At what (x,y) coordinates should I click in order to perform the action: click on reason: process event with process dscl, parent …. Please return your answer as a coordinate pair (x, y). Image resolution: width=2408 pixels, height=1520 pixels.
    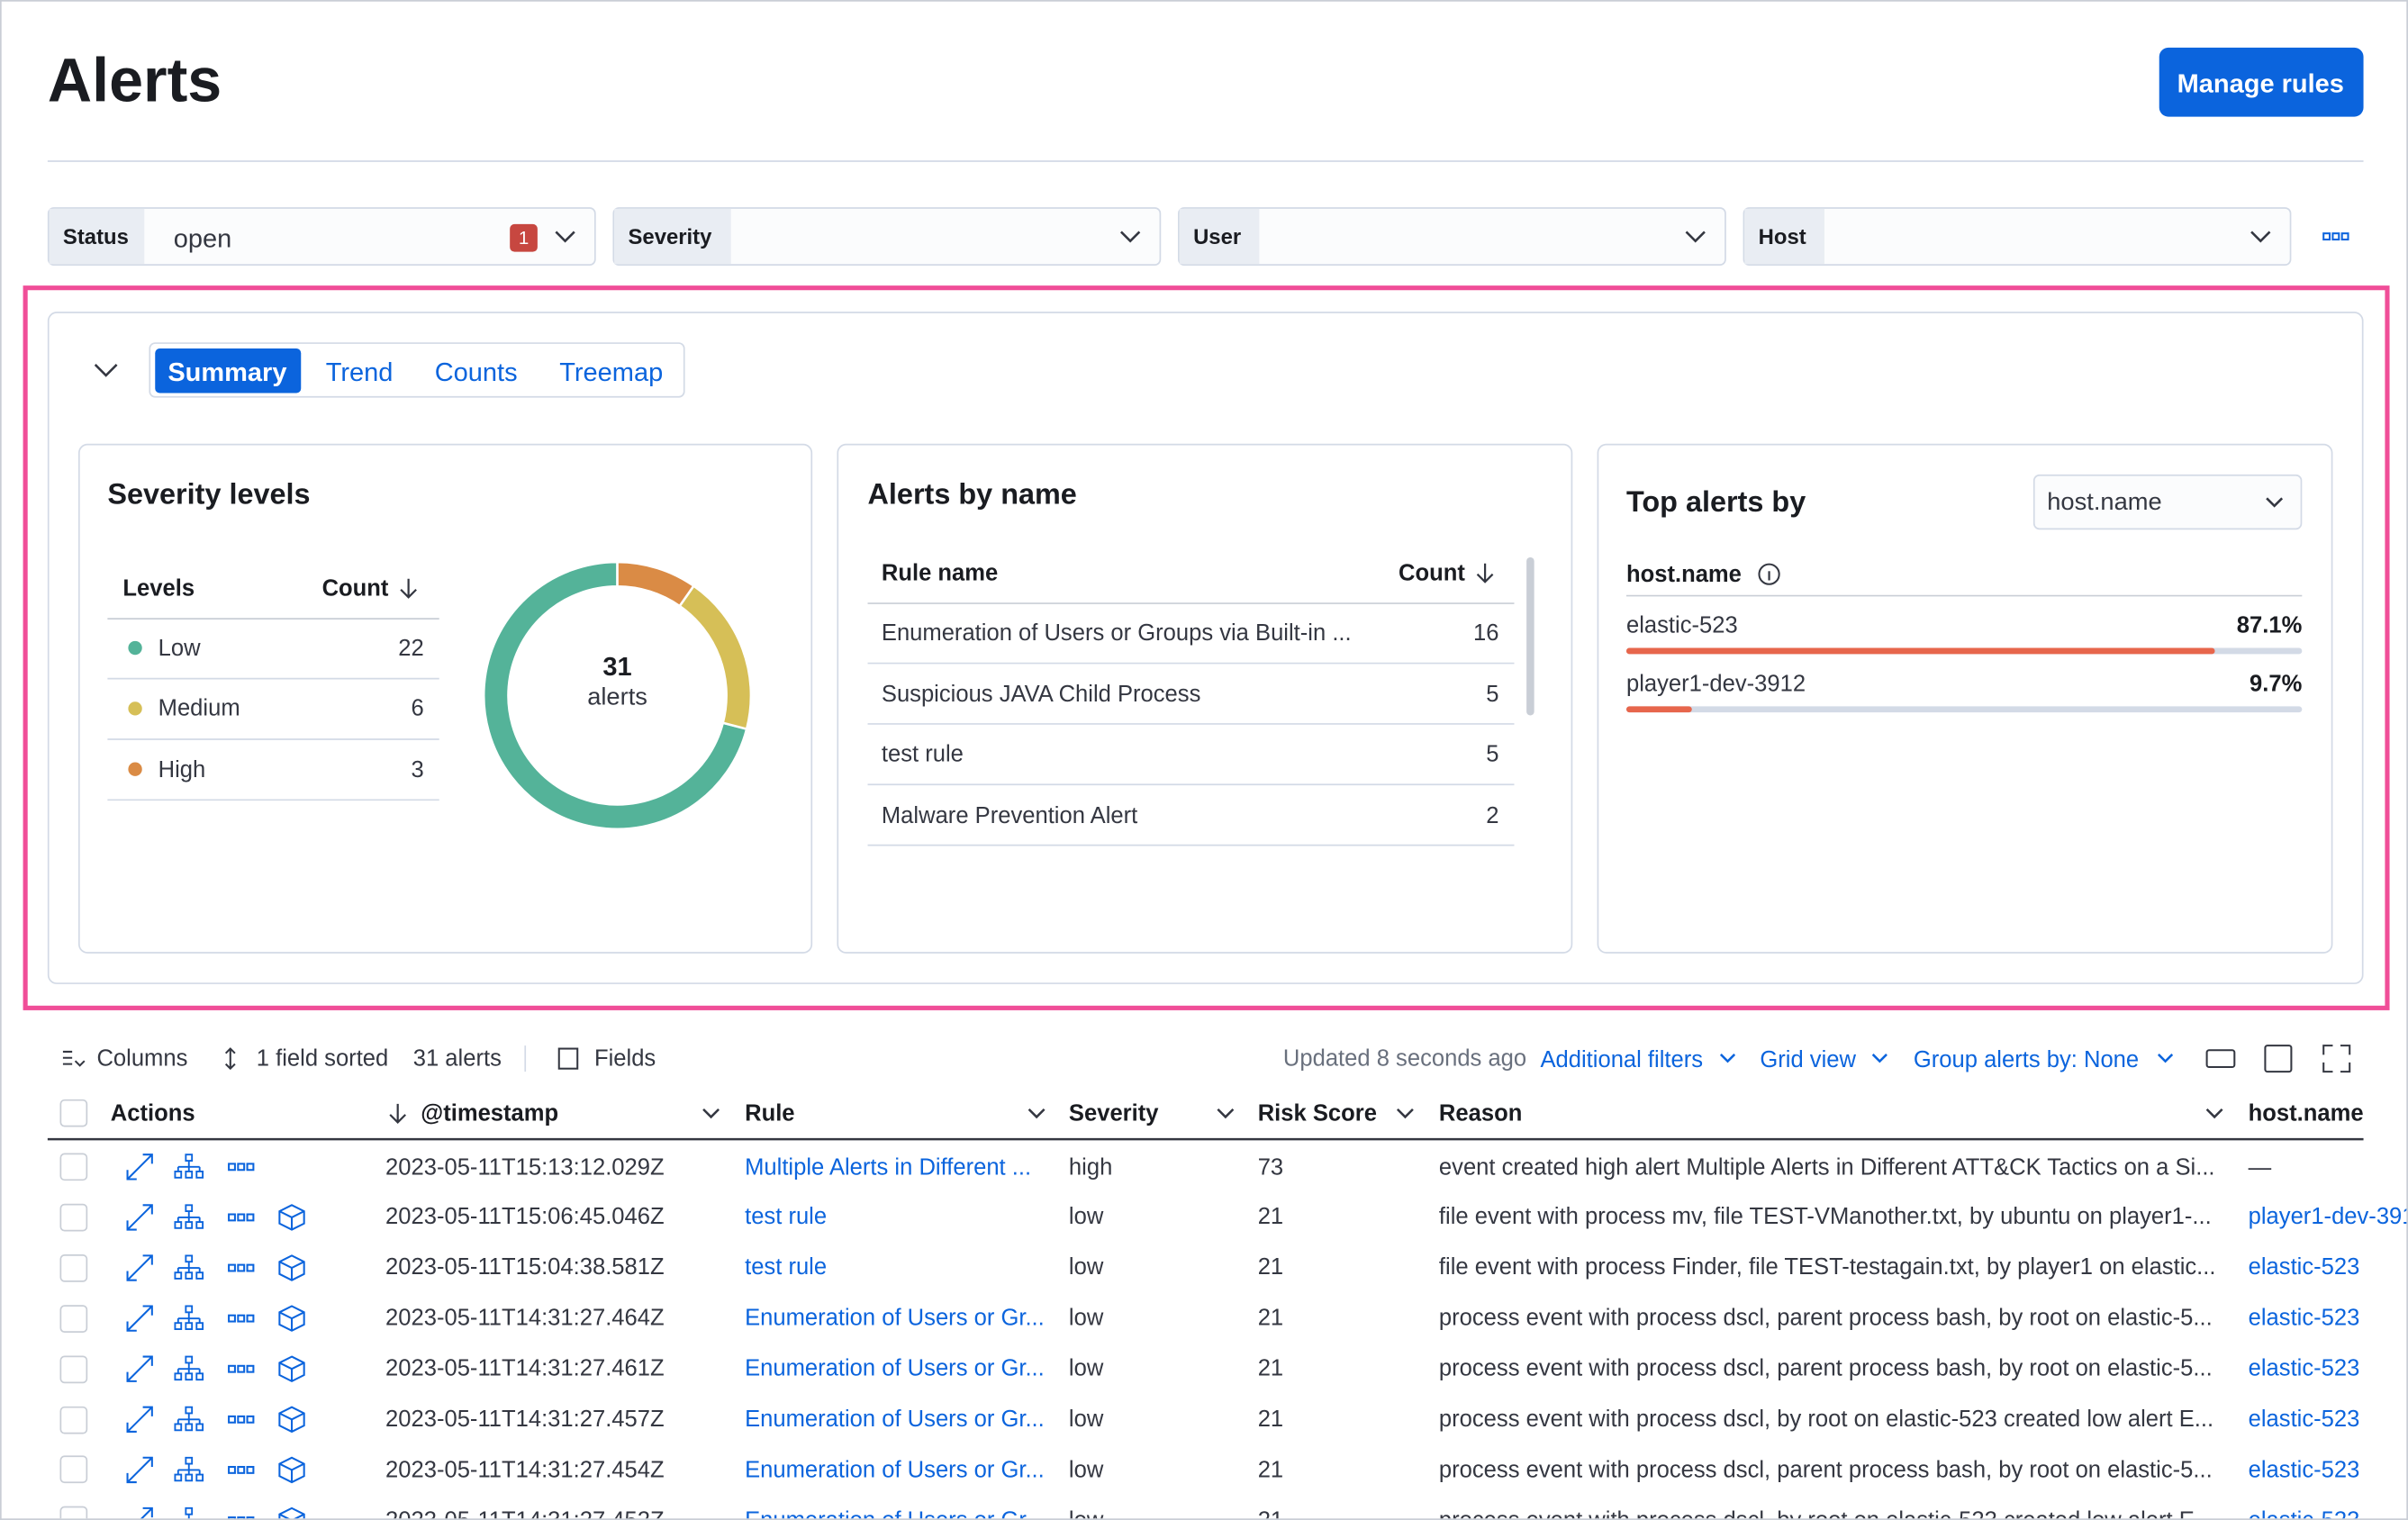
    Looking at the image, I should click on (1825, 1318).